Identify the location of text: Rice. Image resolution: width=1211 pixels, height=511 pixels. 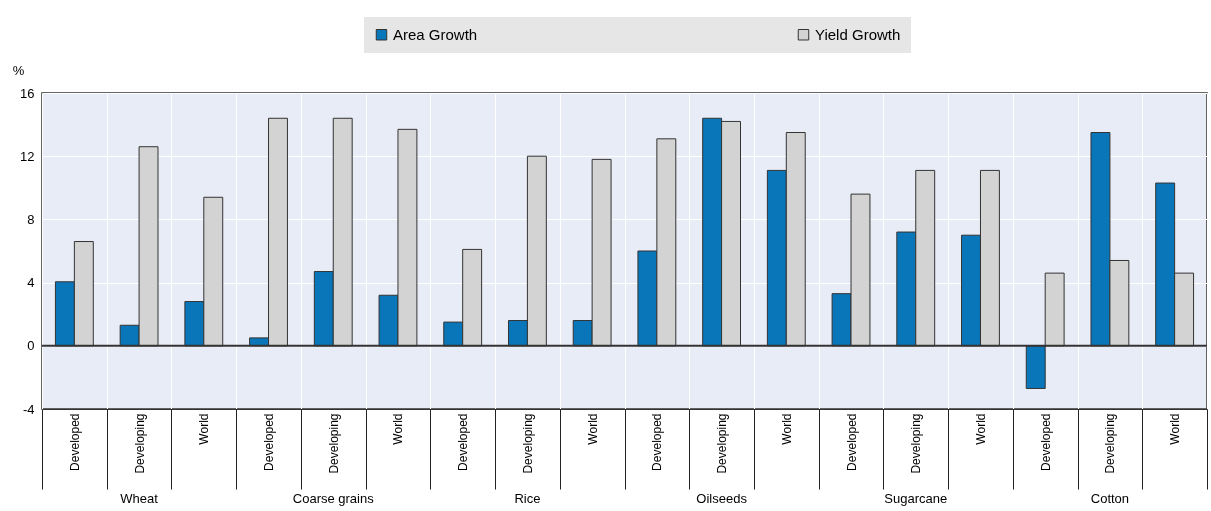
(527, 498).